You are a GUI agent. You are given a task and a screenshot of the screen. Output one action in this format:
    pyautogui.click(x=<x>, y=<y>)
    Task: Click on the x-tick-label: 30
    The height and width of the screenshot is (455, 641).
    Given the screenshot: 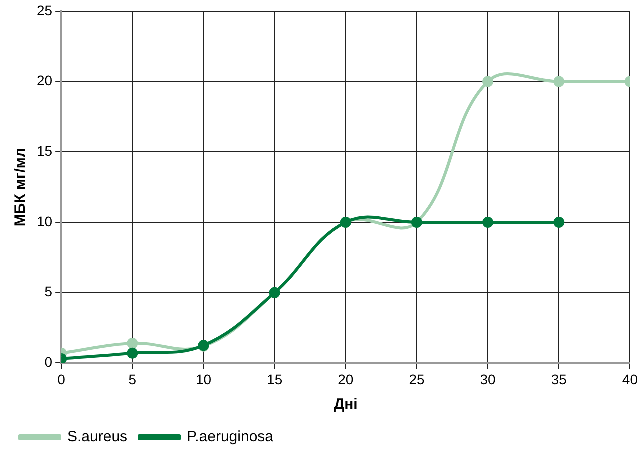 What is the action you would take?
    pyautogui.click(x=488, y=379)
    